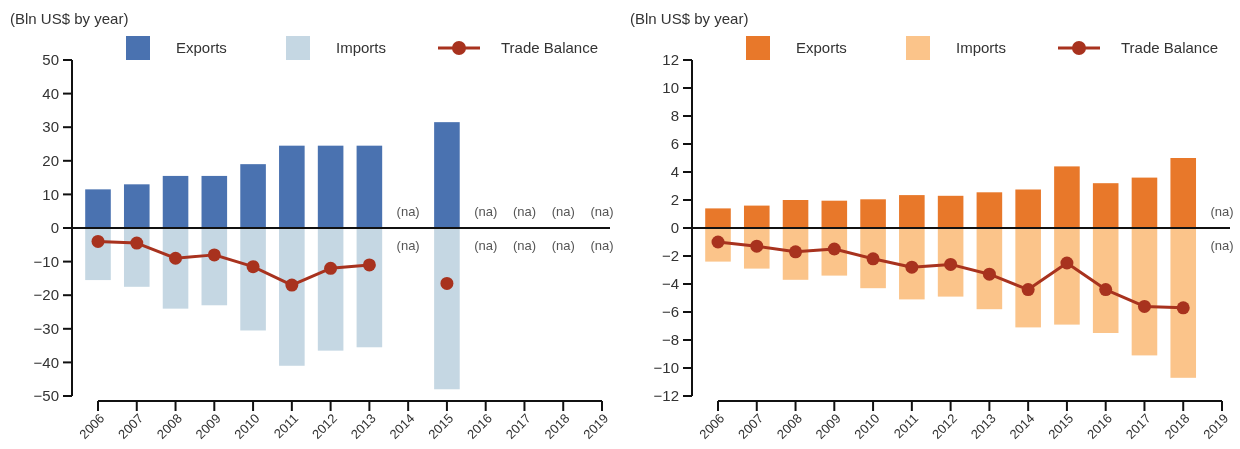  Describe the element at coordinates (670, 340) in the screenshot. I see `y-tick-label: −8` at that location.